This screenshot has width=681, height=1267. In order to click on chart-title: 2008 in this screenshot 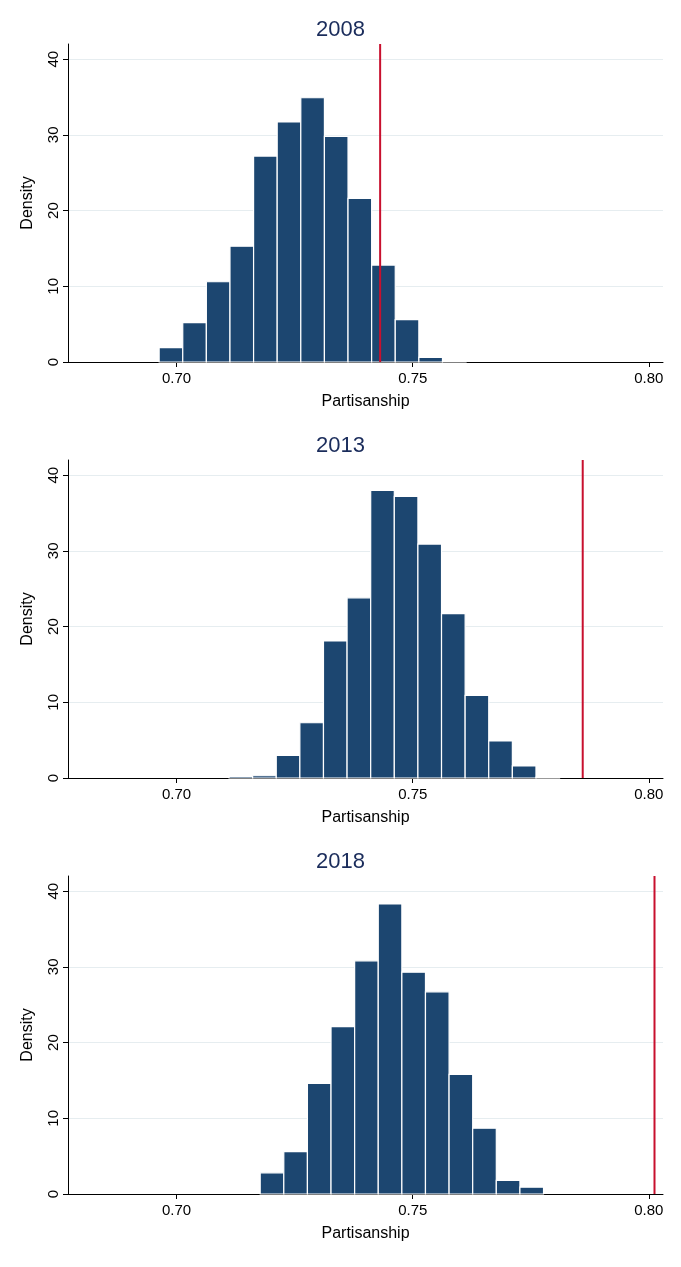, I will do `click(340, 28)`.